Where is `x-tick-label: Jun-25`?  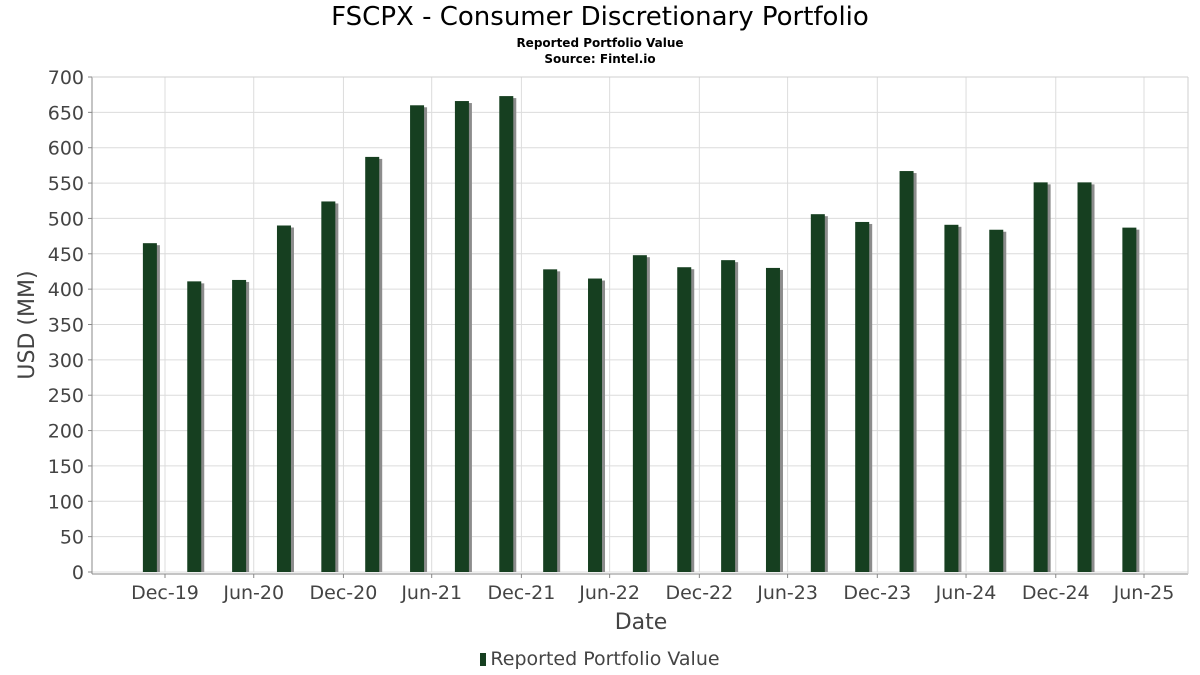 x-tick-label: Jun-25 is located at coordinates (1144, 593).